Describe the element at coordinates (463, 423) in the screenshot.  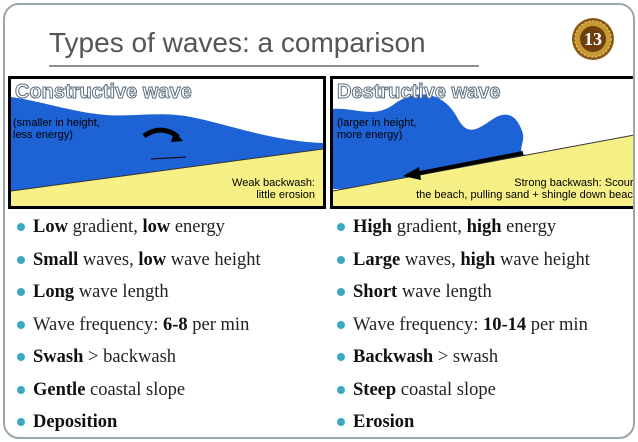
I see `list-item: Erosion` at that location.